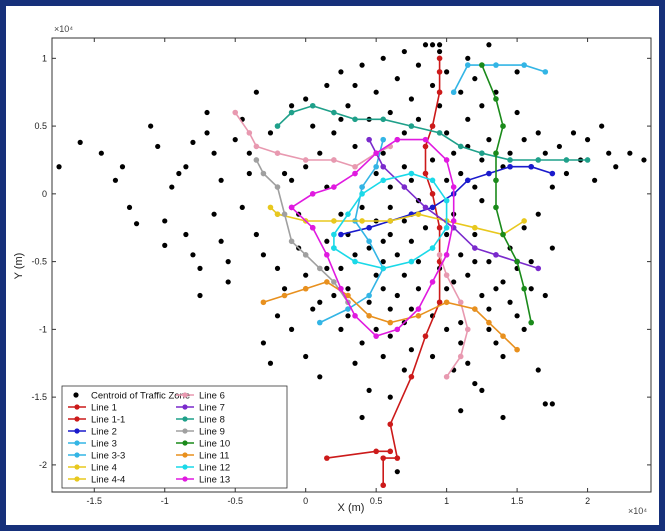  I want to click on x-tick-label: -1.5, so click(95, 501).